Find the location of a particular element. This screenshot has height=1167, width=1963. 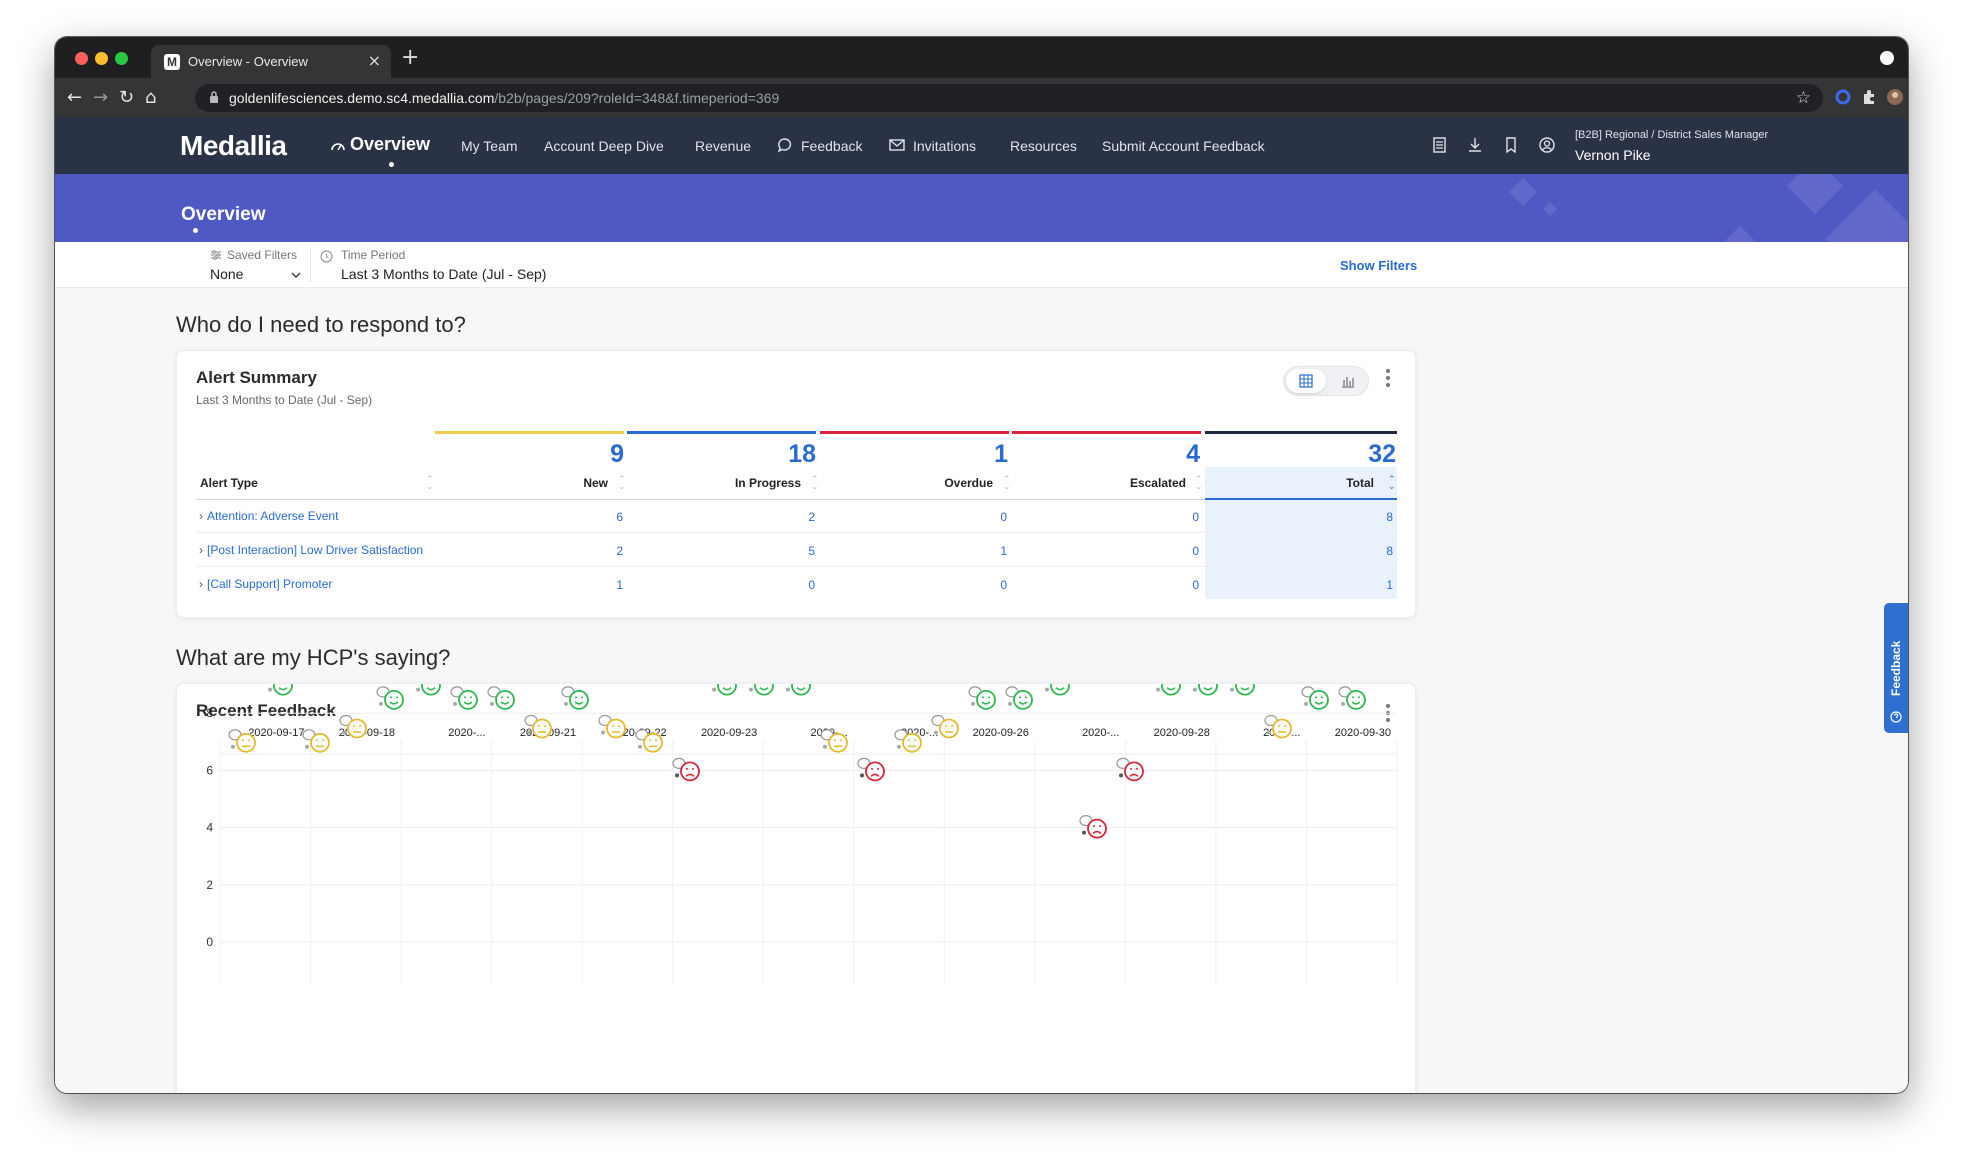

browser-tab: M Overview - Overview × is located at coordinates (271, 61).